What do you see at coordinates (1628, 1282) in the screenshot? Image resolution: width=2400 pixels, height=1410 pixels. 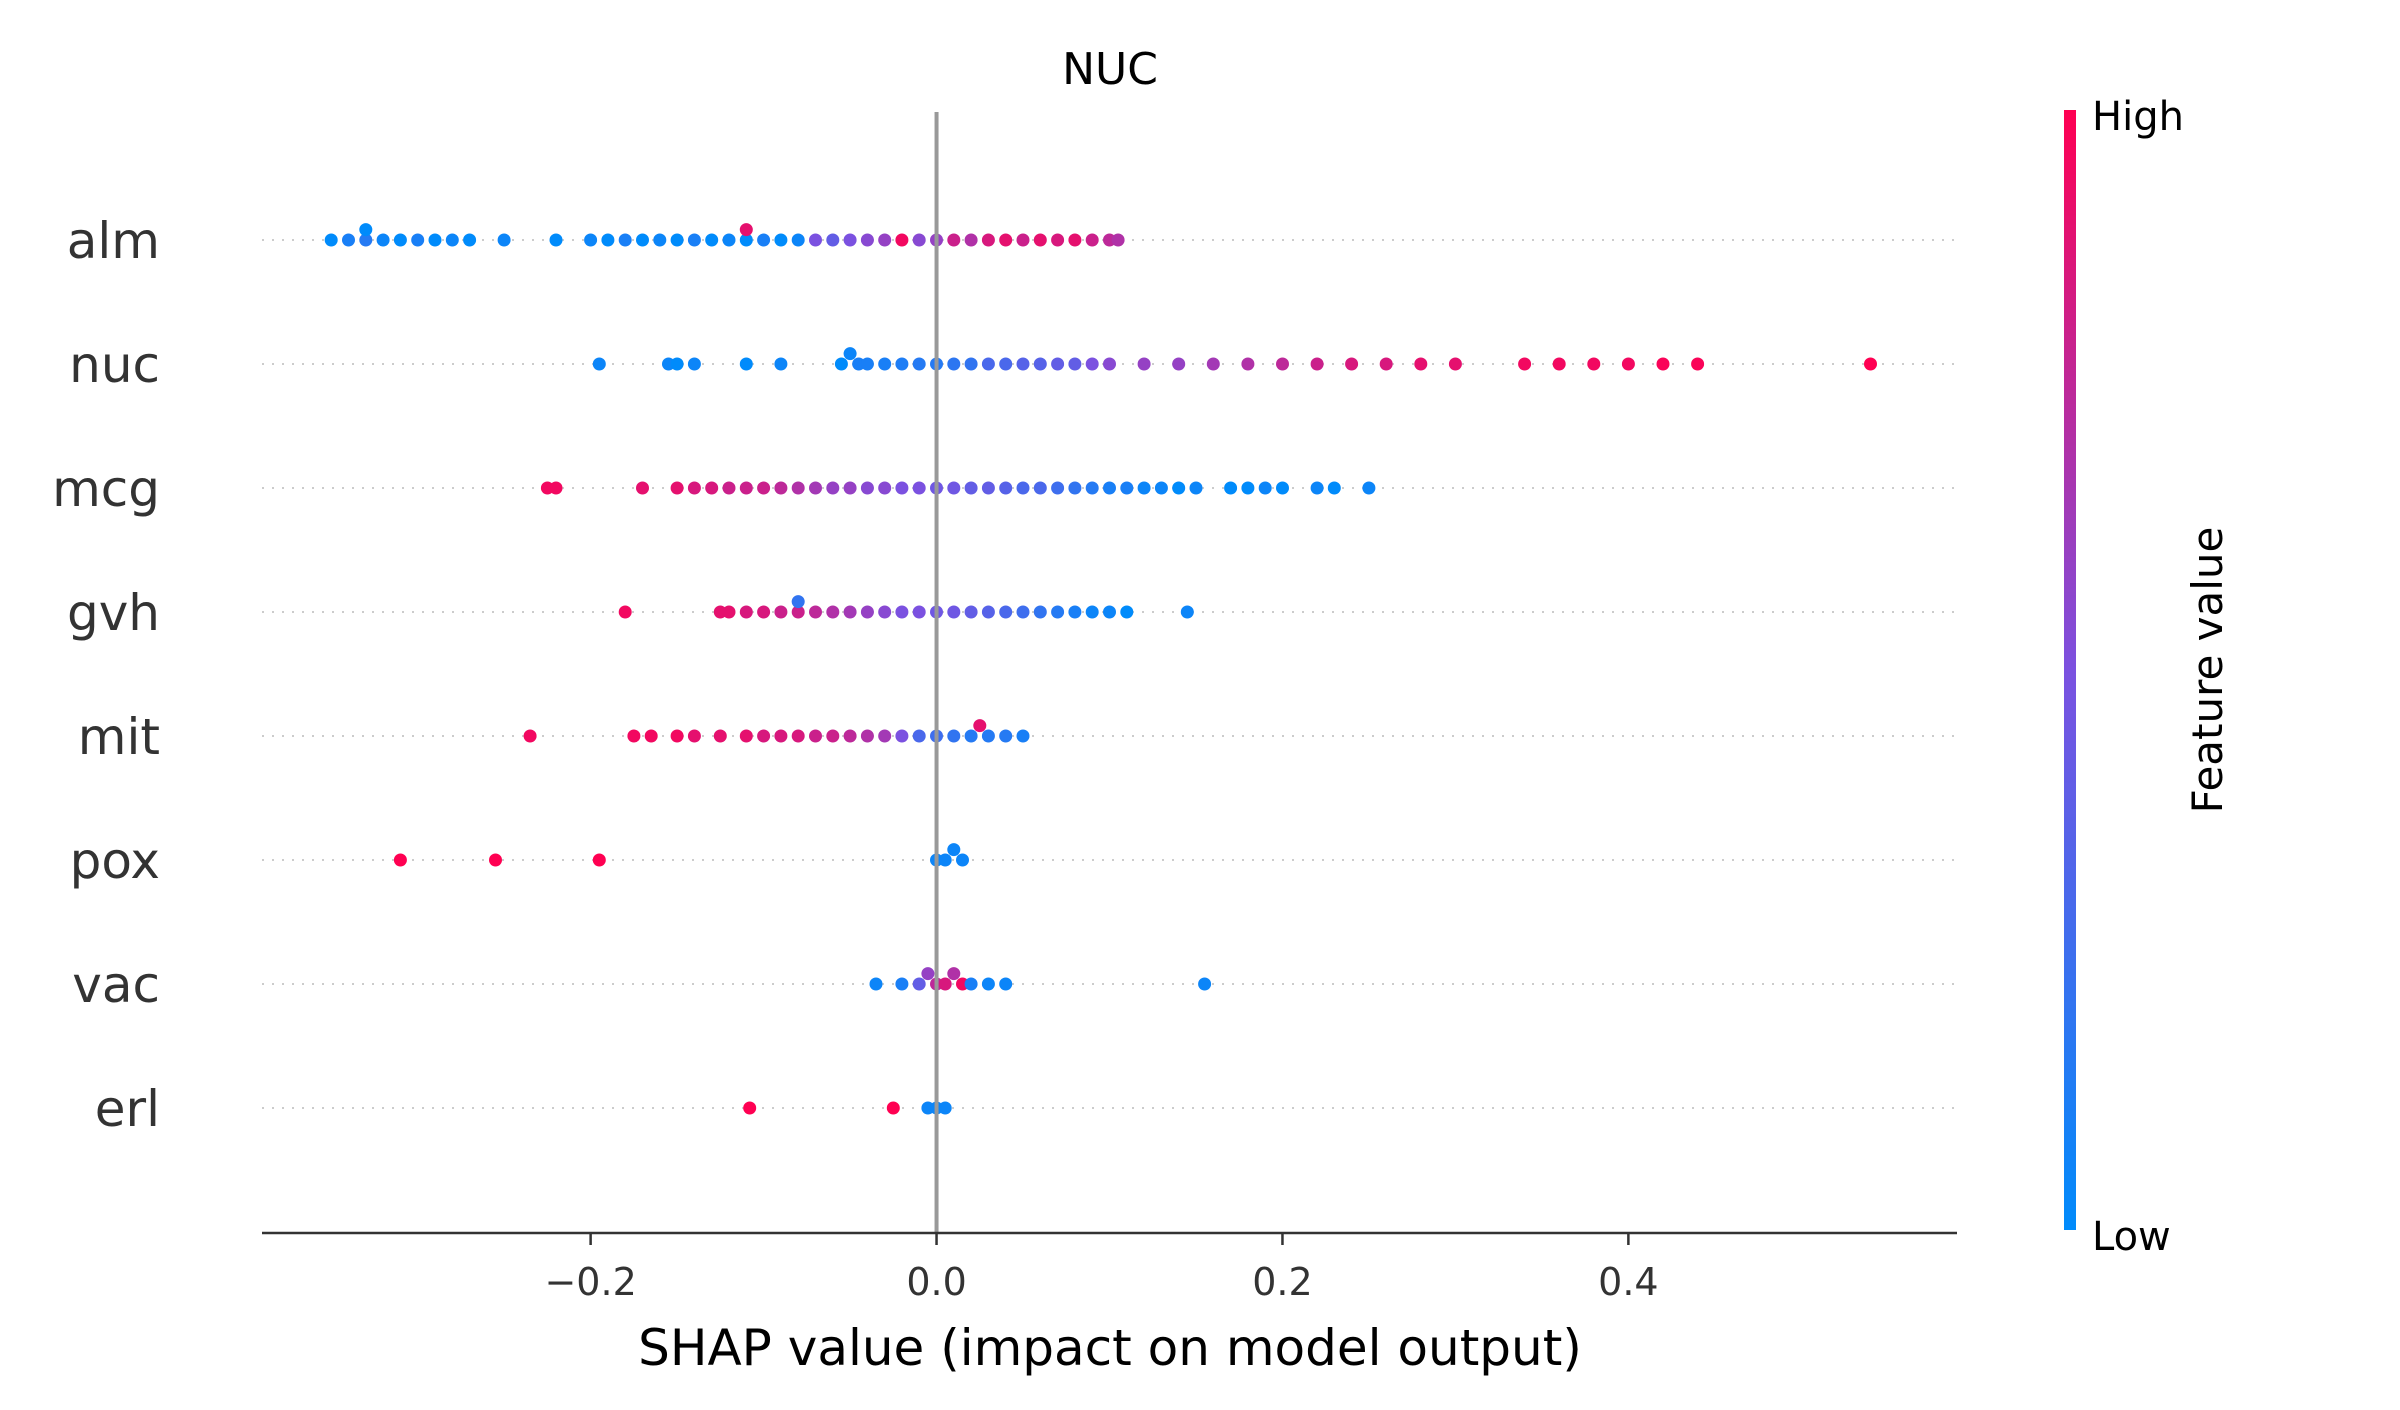 I see `x-tick-label: 0.4` at bounding box center [1628, 1282].